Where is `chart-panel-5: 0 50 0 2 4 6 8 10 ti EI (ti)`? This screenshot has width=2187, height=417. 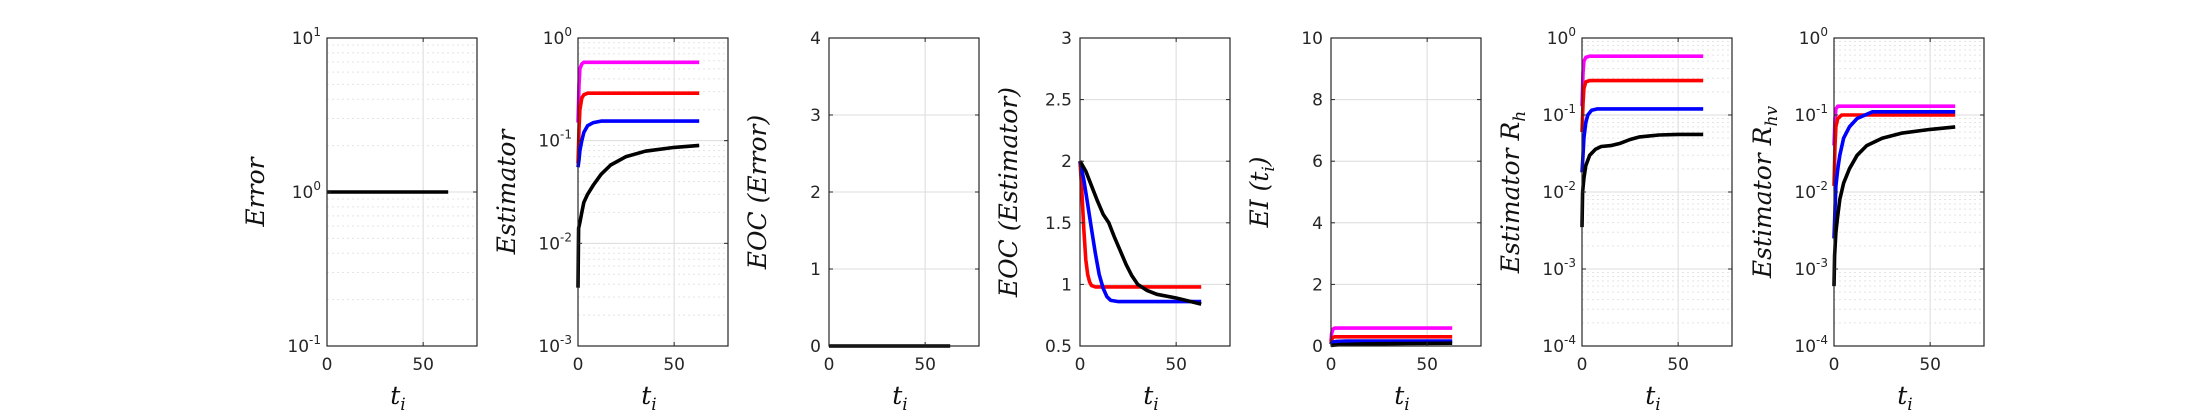
chart-panel-5: 0 50 0 2 4 6 8 10 ti EI (ti) is located at coordinates (1363, 222).